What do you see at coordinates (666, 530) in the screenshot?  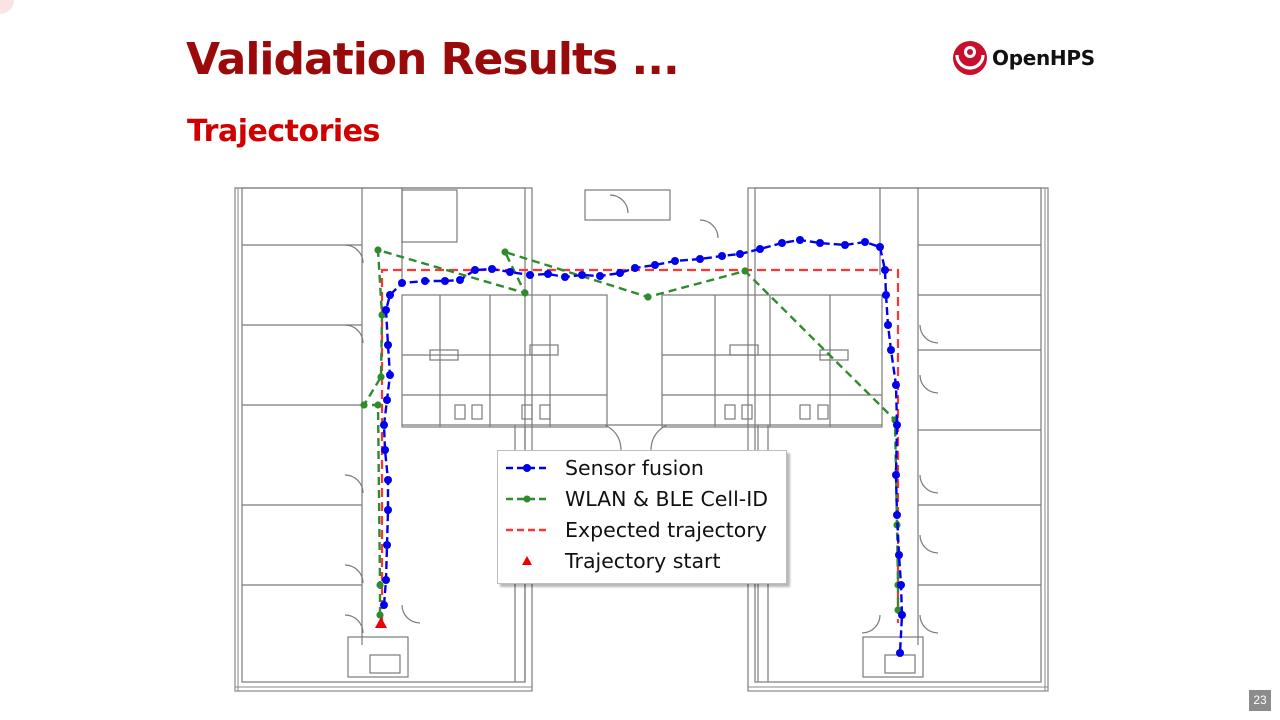 I see `legend-label-expected: Expected trajectory` at bounding box center [666, 530].